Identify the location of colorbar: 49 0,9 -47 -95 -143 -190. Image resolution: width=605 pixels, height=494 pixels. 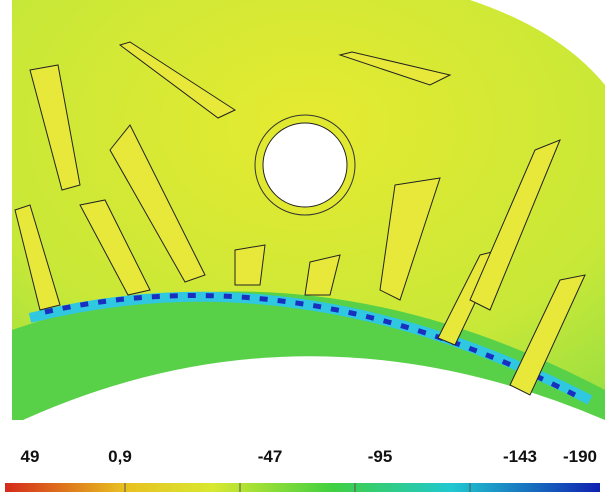
(302, 469).